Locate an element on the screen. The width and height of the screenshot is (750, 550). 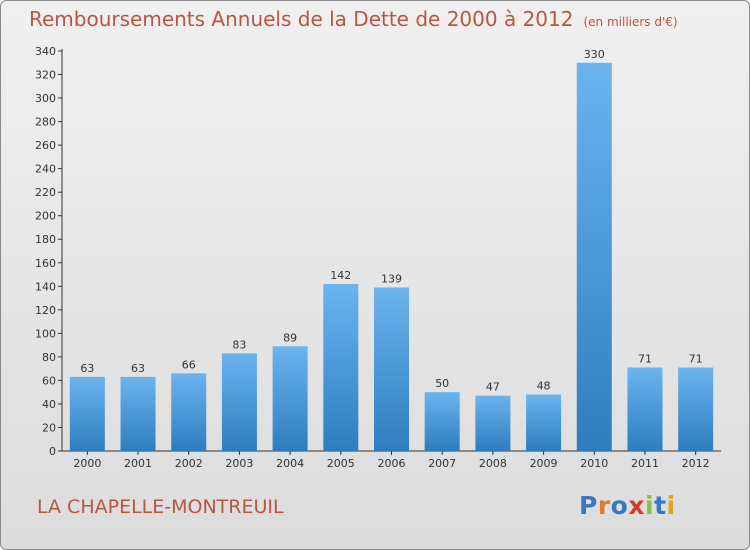
logo-letter: o is located at coordinates (619, 505).